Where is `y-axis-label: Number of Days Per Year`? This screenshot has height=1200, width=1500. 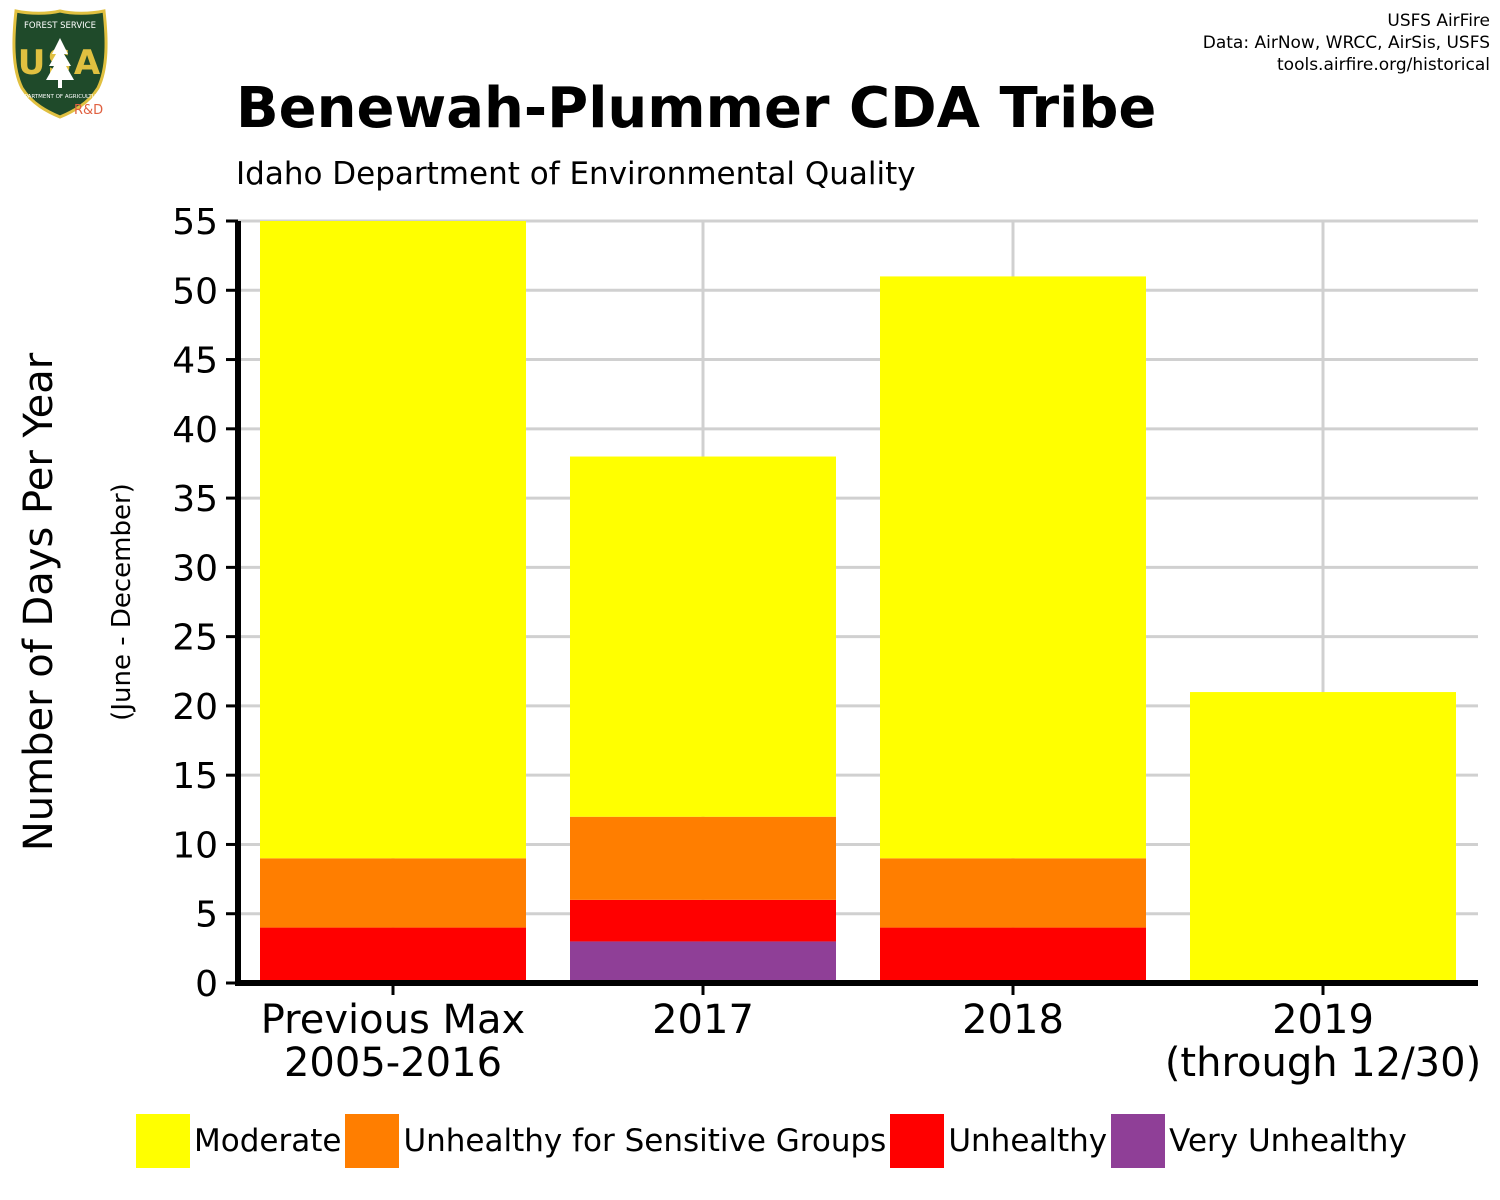
y-axis-label: Number of Days Per Year is located at coordinates (39, 601).